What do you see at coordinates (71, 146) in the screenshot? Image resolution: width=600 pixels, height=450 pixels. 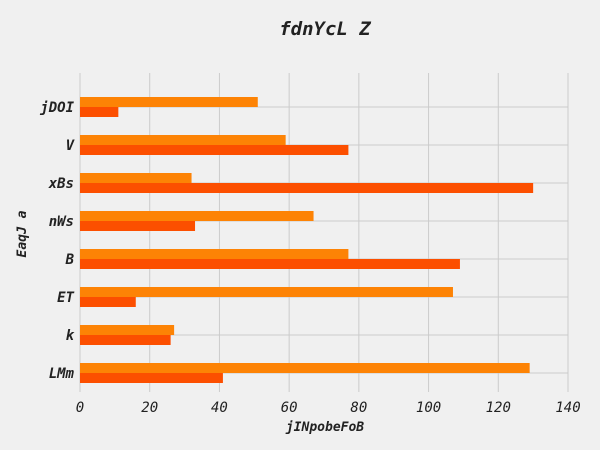 I see `category-label: V` at bounding box center [71, 146].